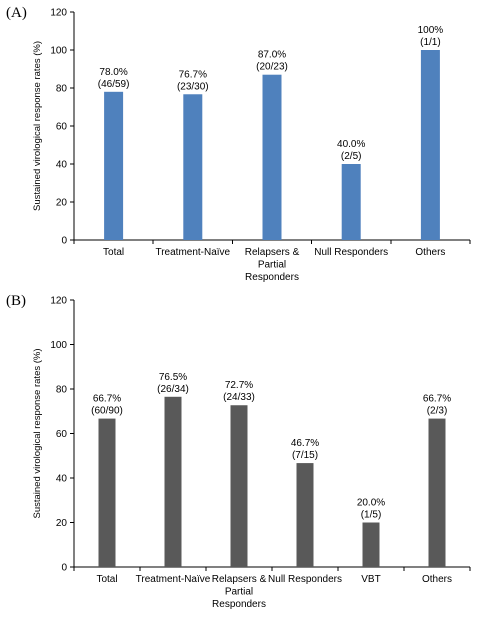 The height and width of the screenshot is (617, 487). What do you see at coordinates (173, 389) in the screenshot?
I see `data-label-count: (26/34)` at bounding box center [173, 389].